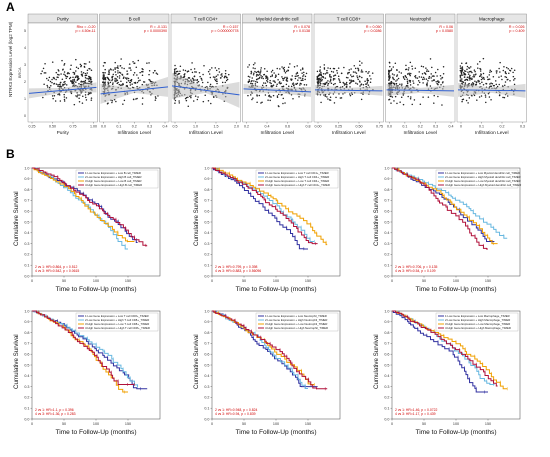 This screenshot has height=457, width=550. Describe the element at coordinates (308, 127) in the screenshot. I see `x-tick-label: 0.8` at that location.